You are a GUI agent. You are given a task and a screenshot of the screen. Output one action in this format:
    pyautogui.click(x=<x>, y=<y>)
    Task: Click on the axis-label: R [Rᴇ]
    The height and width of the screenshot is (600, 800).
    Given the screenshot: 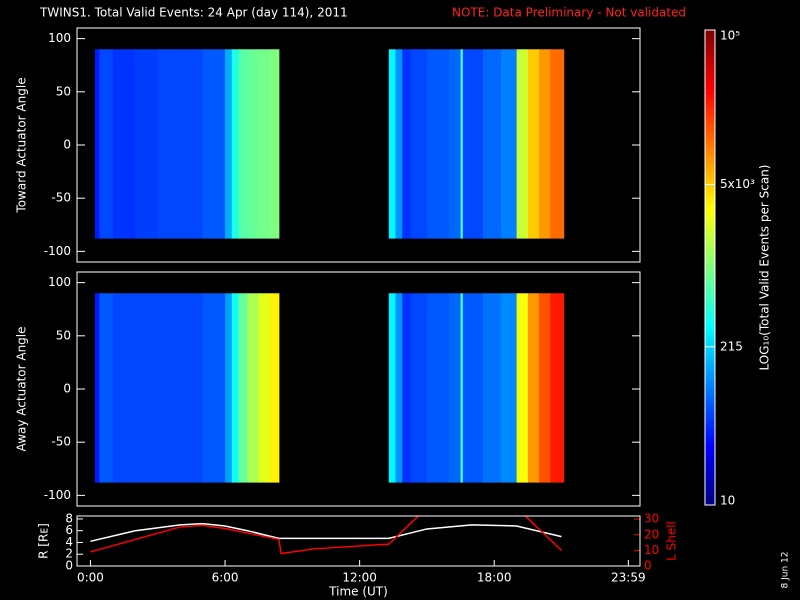 What is the action you would take?
    pyautogui.click(x=44, y=541)
    